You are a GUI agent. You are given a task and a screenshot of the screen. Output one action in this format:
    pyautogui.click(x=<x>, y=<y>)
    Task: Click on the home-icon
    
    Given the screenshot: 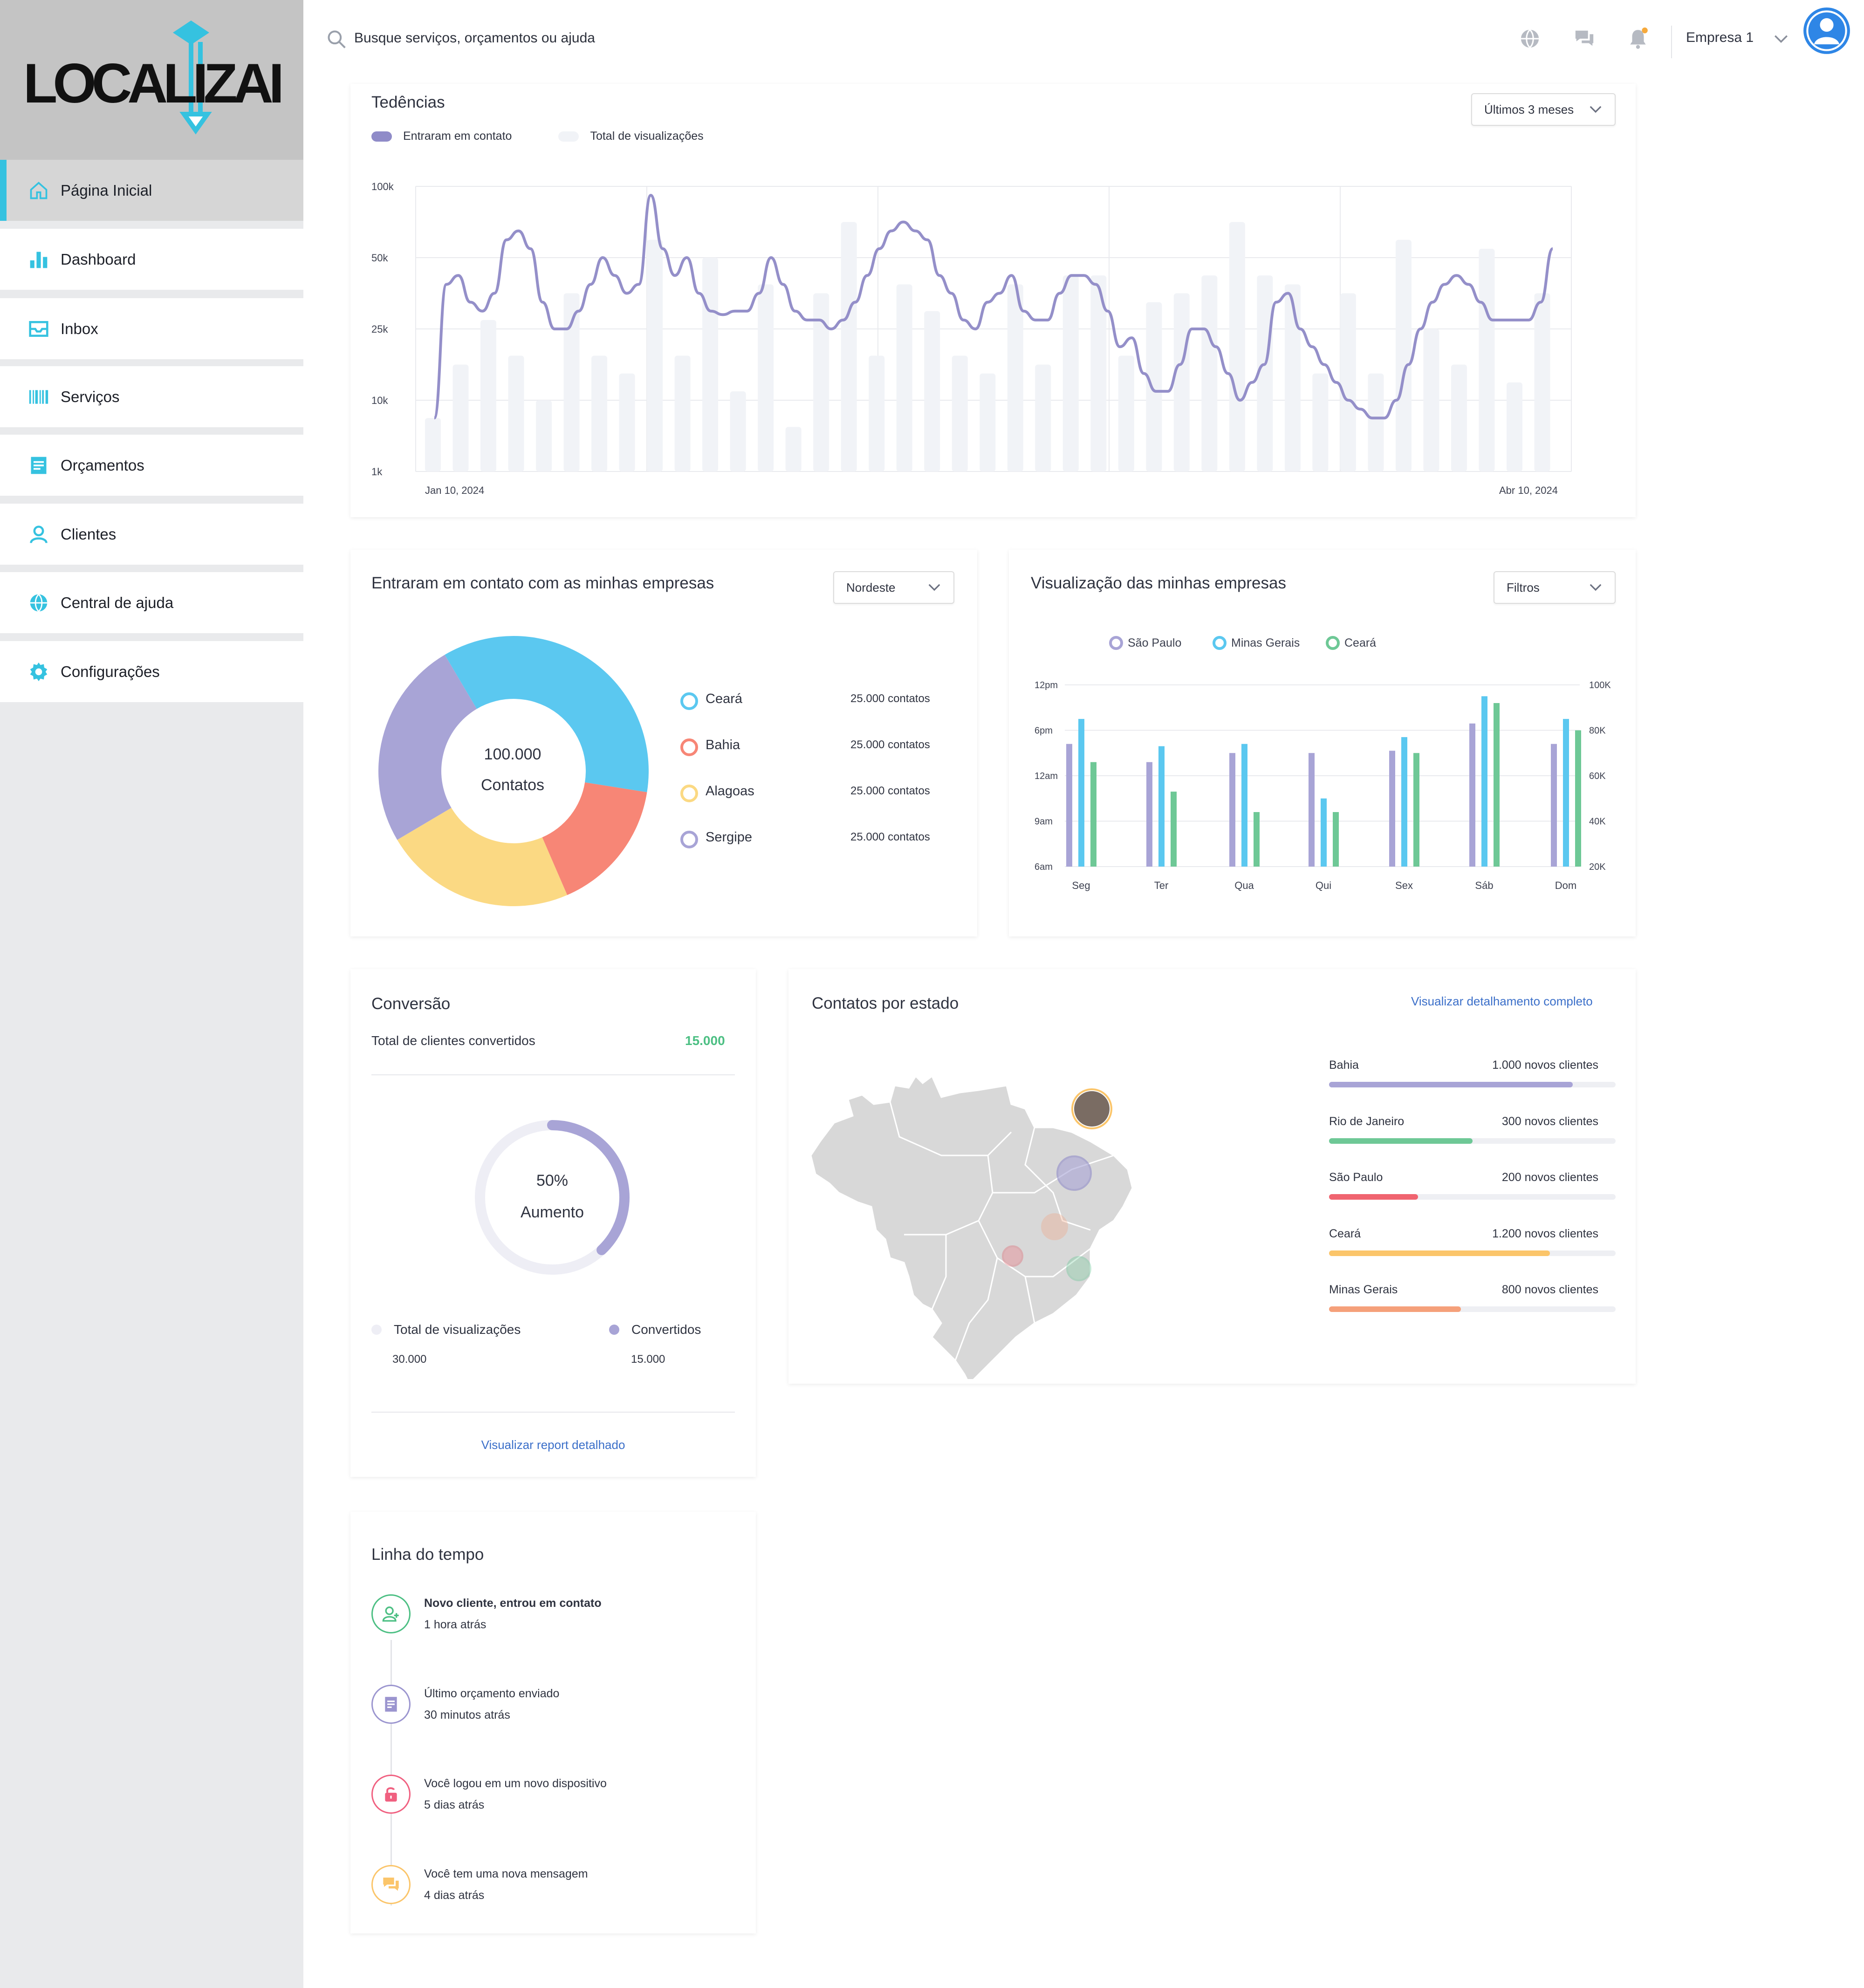 What is the action you would take?
    pyautogui.click(x=38, y=190)
    